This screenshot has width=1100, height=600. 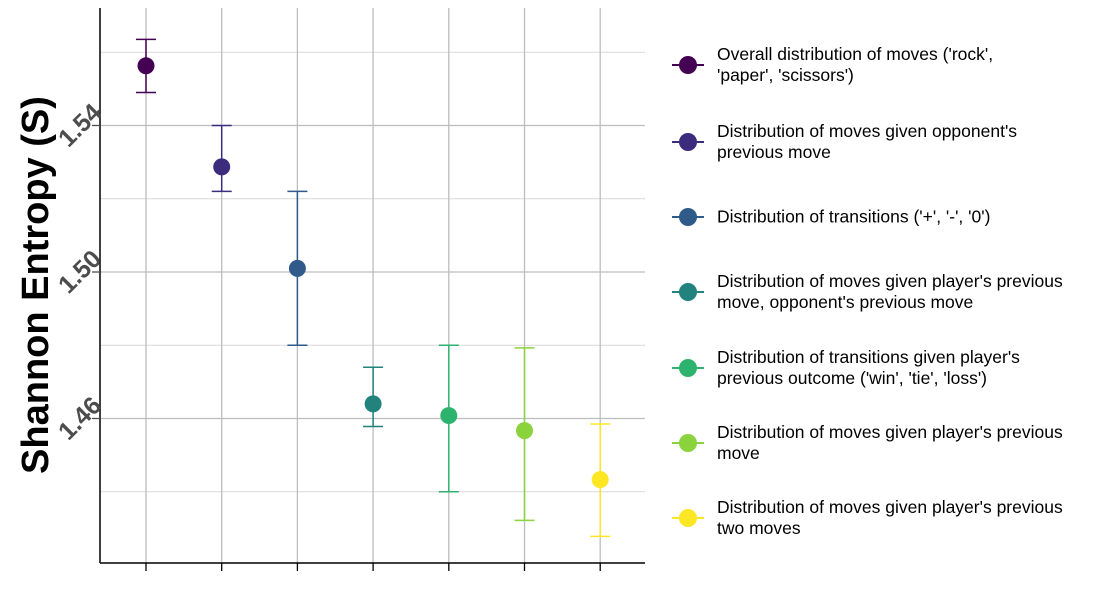 I want to click on legend-label-line: move, so click(x=738, y=453).